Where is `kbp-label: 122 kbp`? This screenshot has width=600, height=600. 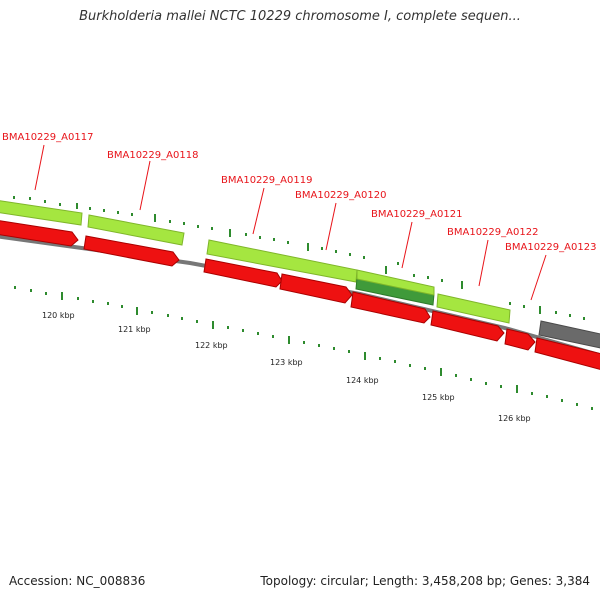
kbp-label: 122 kbp is located at coordinates (211, 345).